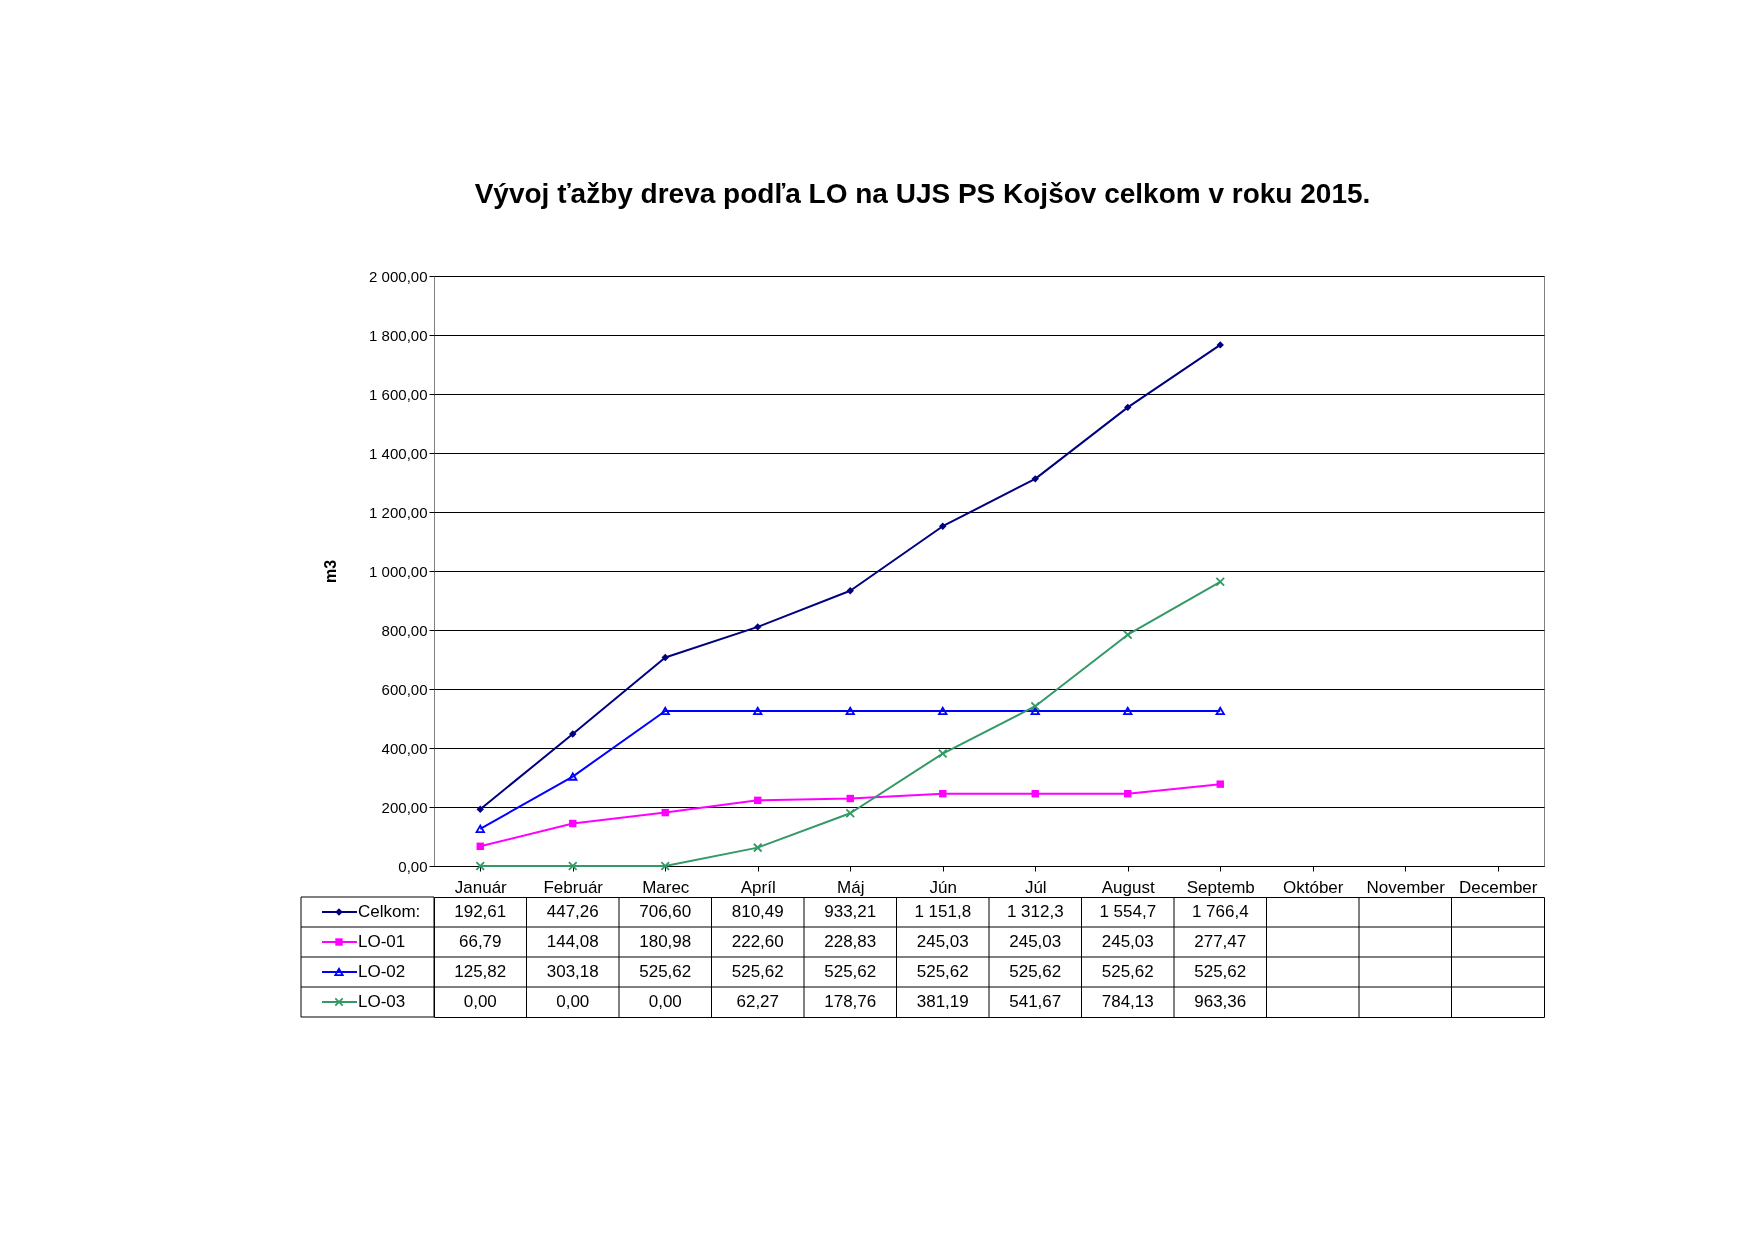 The width and height of the screenshot is (1754, 1240). I want to click on x-tick-label: Január, so click(481, 887).